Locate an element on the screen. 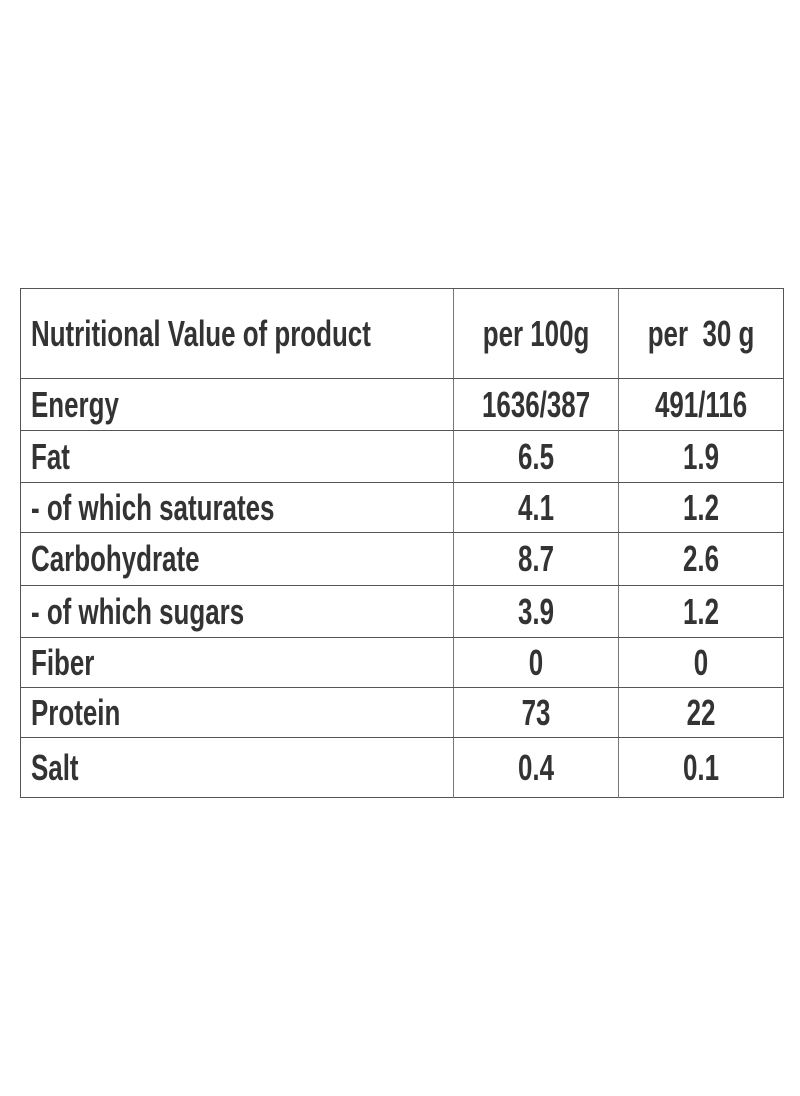  cell-text: 2.6 is located at coordinates (701, 558).